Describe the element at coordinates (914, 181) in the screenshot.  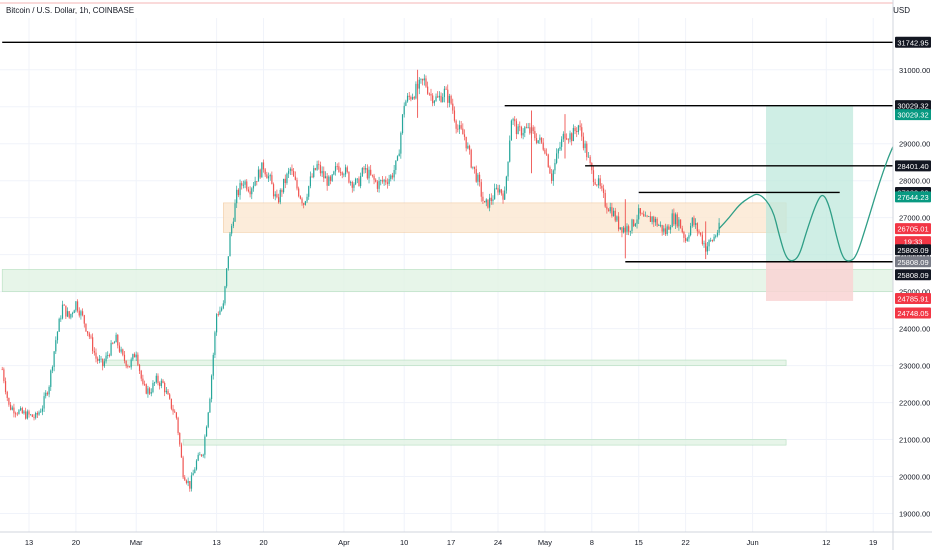
I see `y-tick-label: 28000.00` at that location.